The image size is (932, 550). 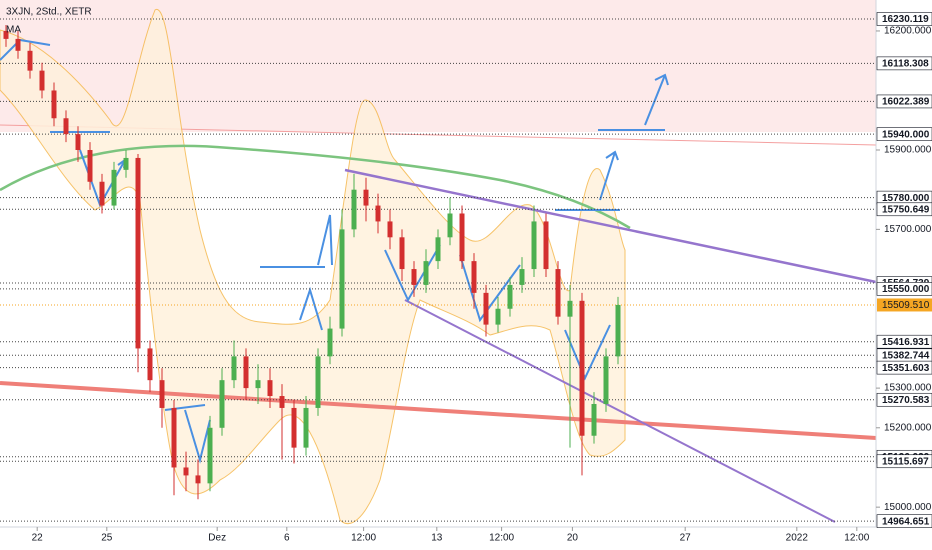 I want to click on x-tick-label: 22, so click(x=38, y=538).